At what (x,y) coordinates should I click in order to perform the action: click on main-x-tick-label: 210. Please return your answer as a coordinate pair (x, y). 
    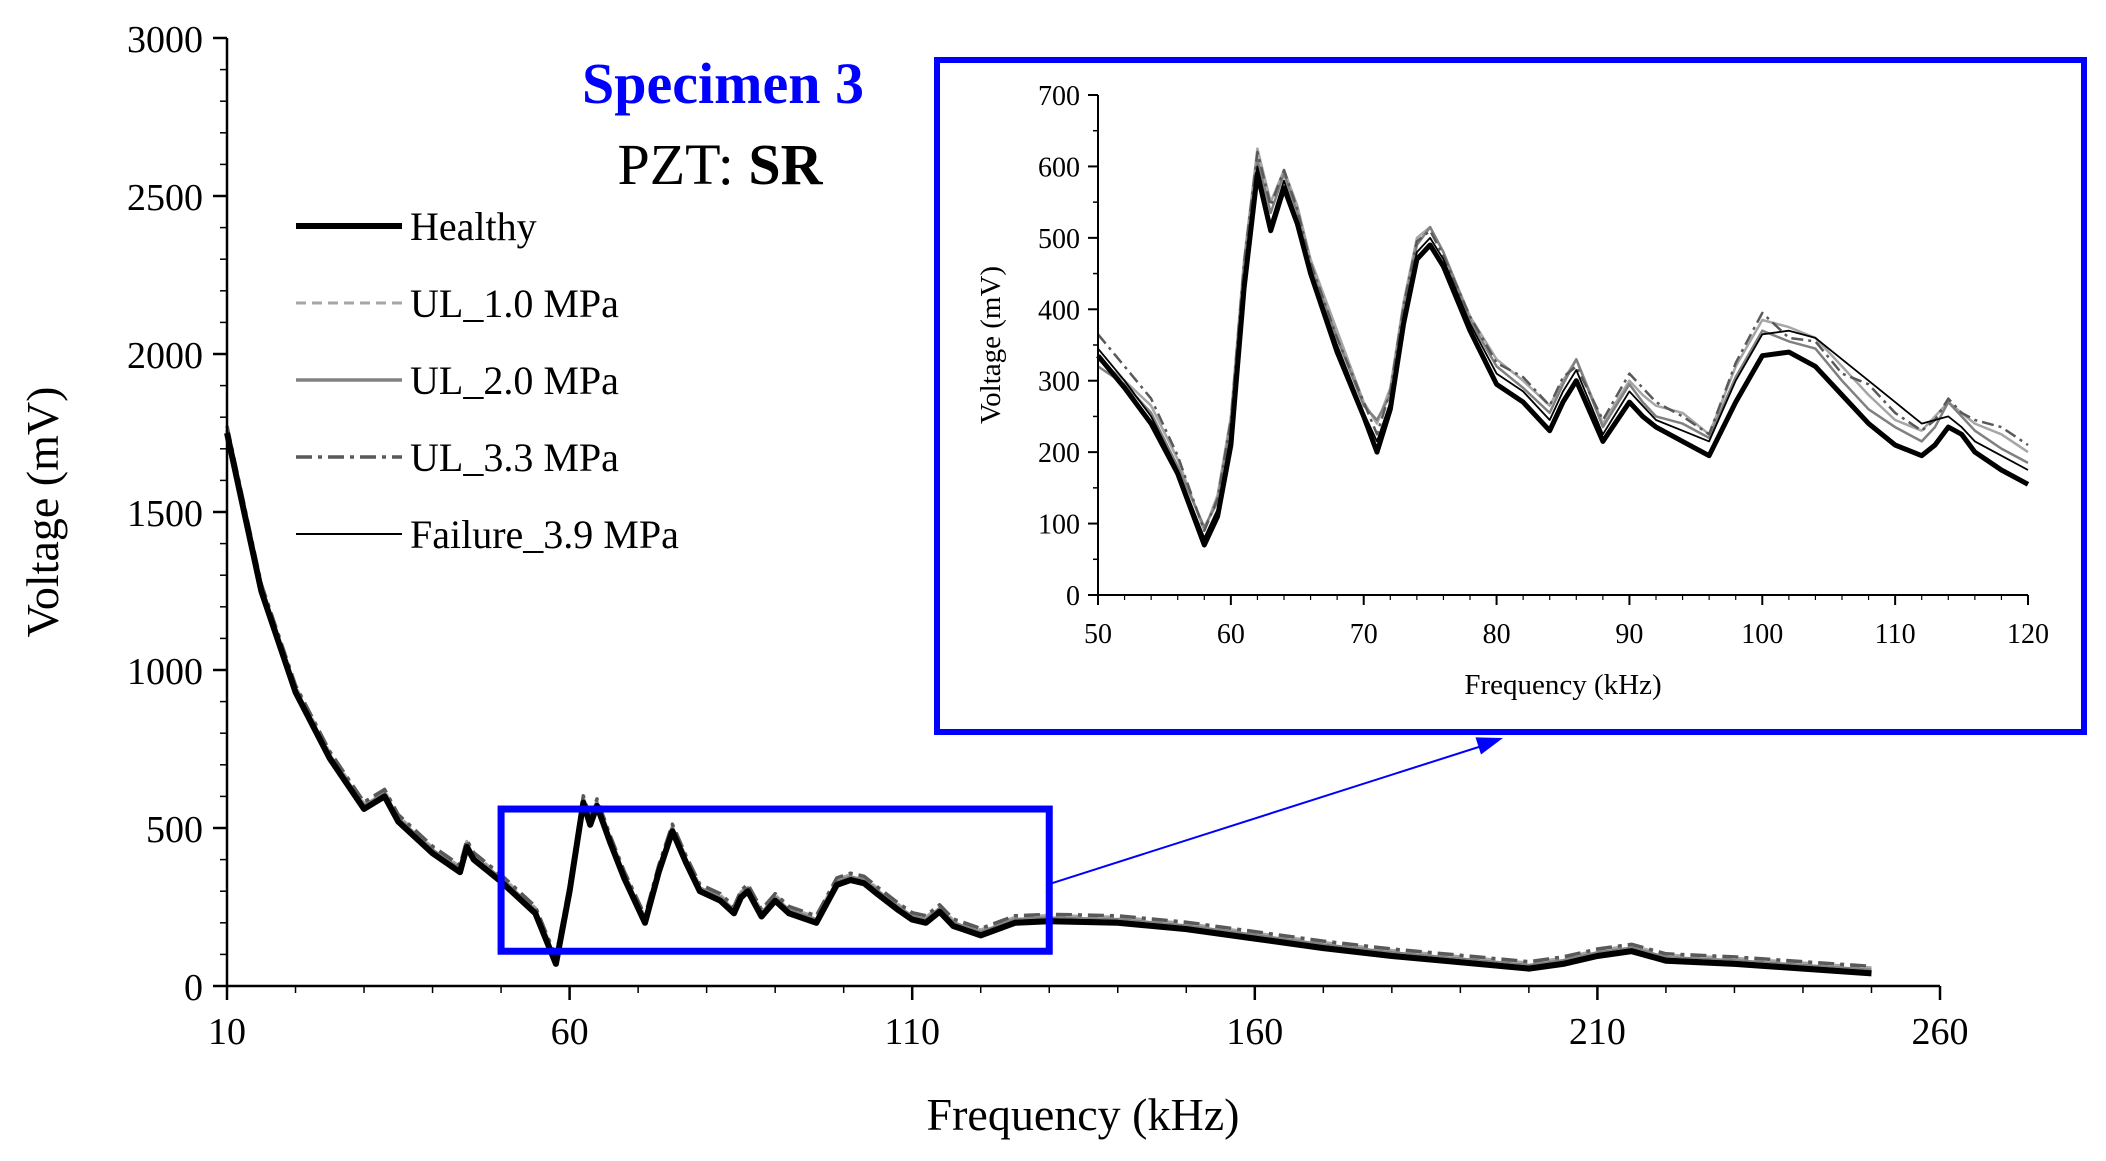
    Looking at the image, I should click on (1597, 1032).